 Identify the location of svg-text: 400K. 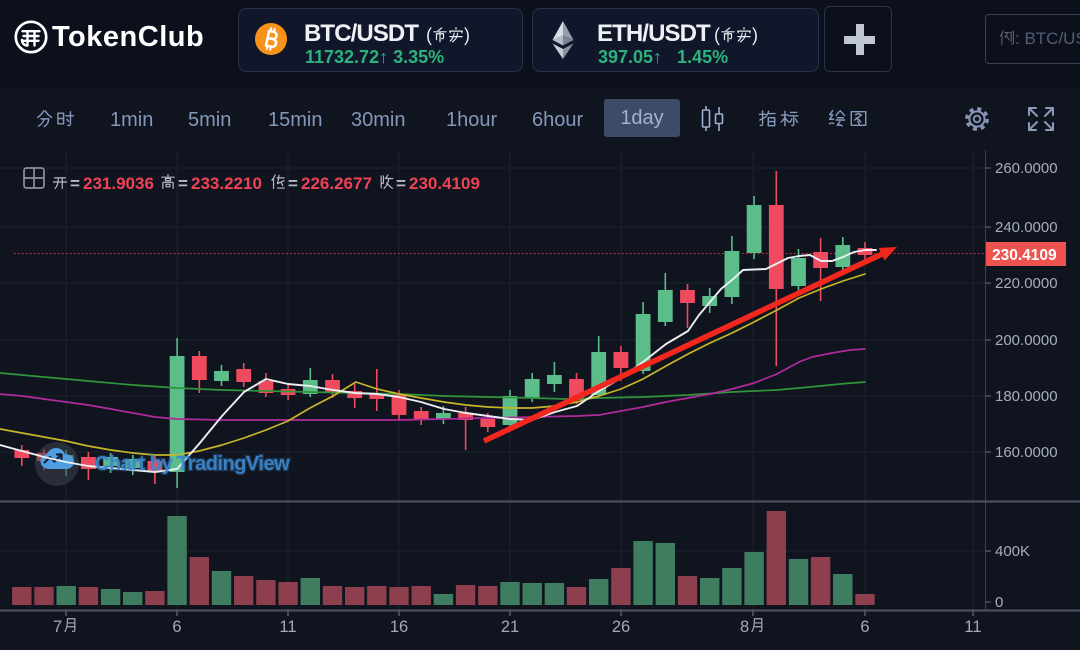
(1012, 551).